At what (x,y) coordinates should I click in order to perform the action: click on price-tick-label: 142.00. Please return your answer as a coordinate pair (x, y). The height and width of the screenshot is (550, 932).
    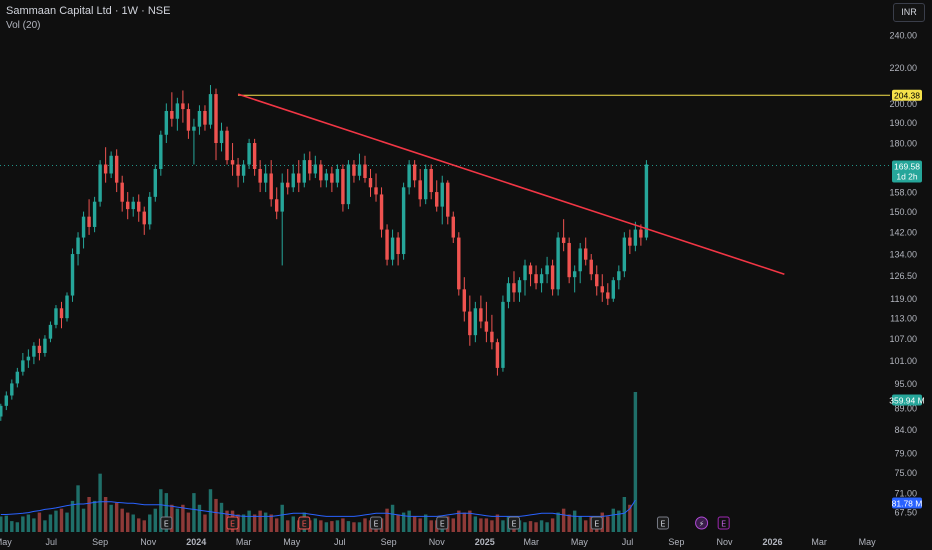
    Looking at the image, I should click on (903, 233).